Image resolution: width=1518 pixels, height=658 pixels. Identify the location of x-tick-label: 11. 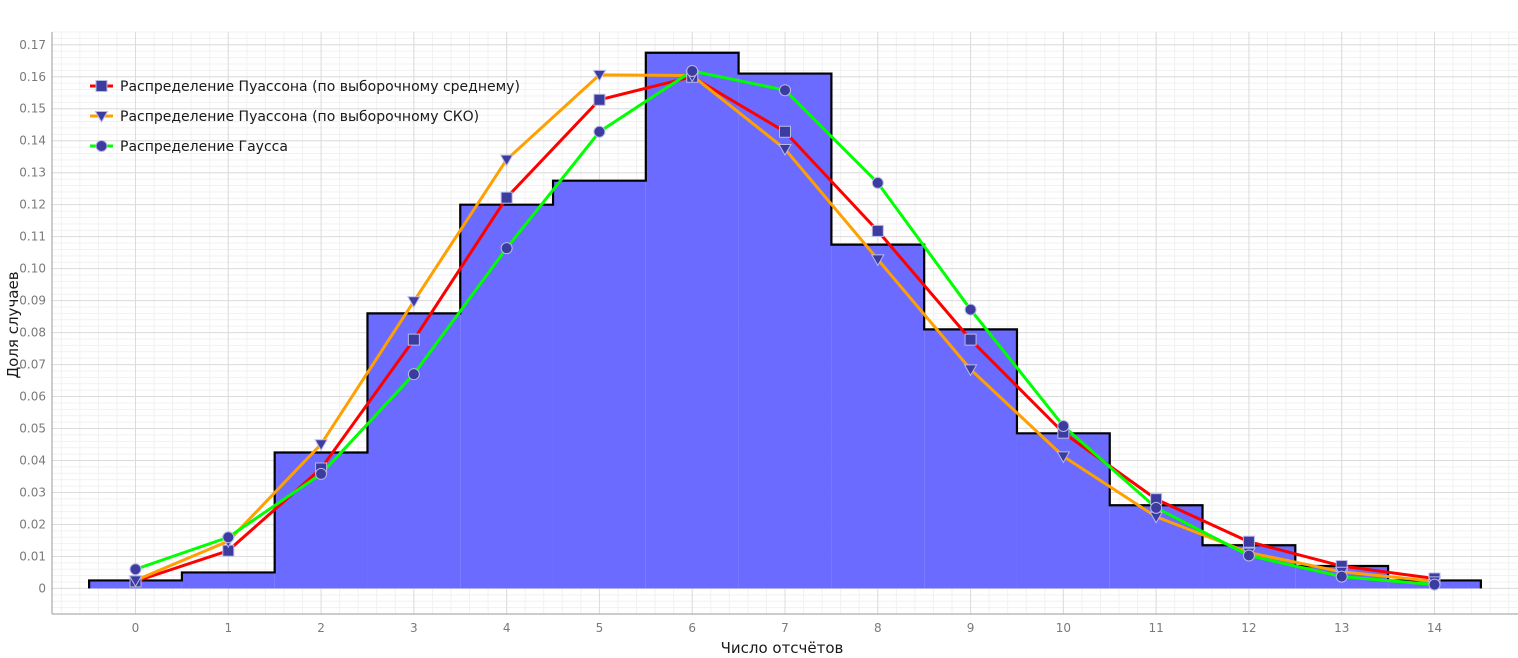
(1155, 628).